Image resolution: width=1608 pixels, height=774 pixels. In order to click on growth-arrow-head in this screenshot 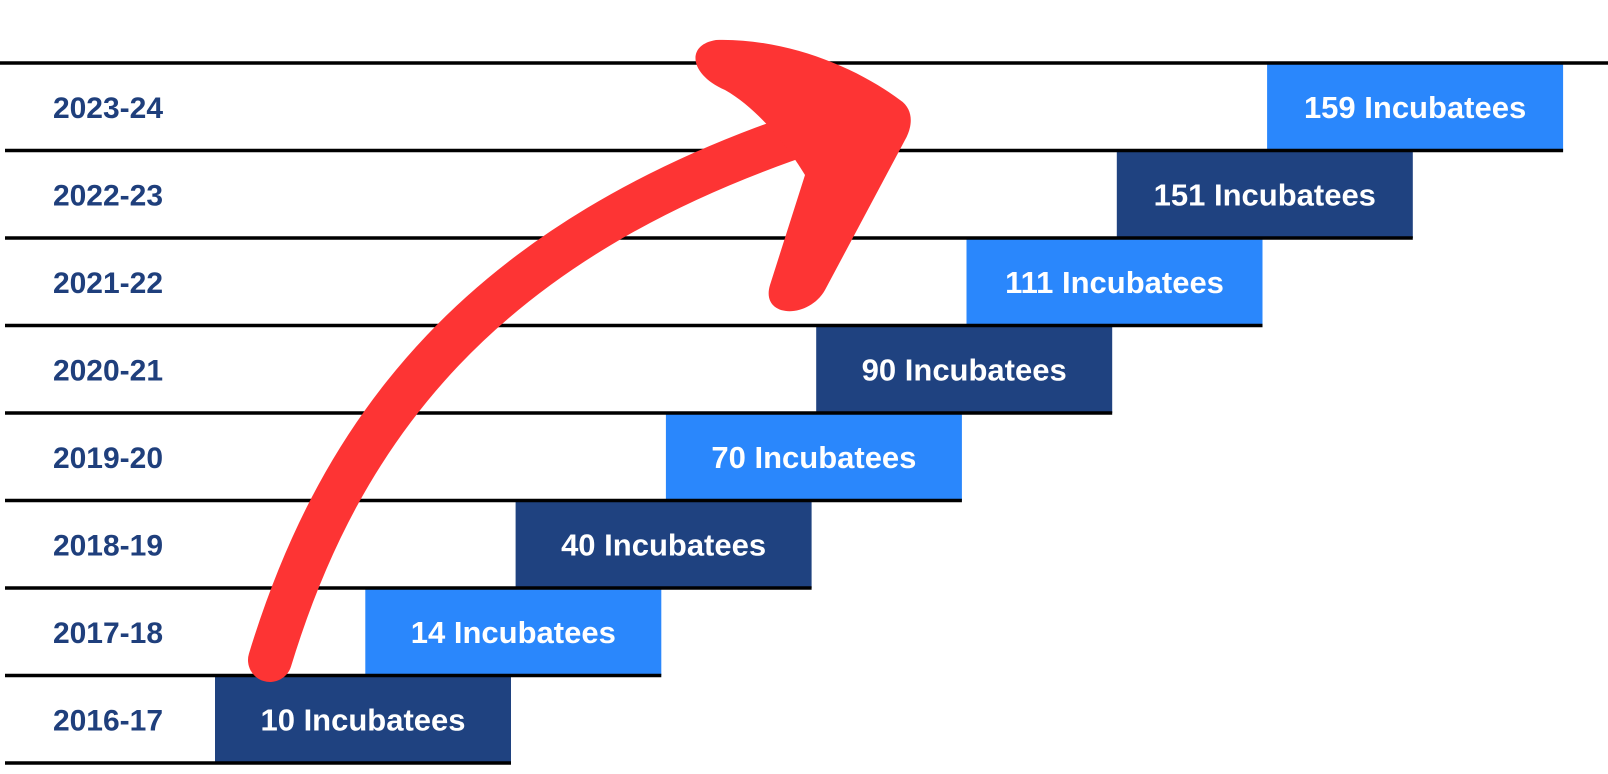, I will do `click(803, 175)`.